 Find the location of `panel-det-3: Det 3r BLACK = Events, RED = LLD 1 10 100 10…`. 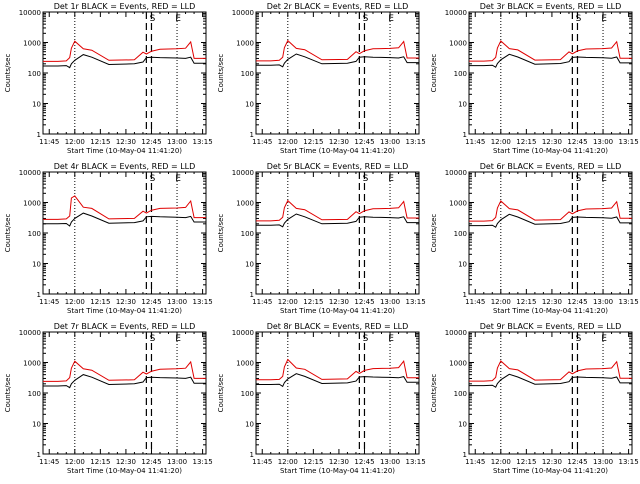

panel-det-3: Det 3r BLACK = Events, RED = LLD 1 10 100 10… is located at coordinates (534, 78).